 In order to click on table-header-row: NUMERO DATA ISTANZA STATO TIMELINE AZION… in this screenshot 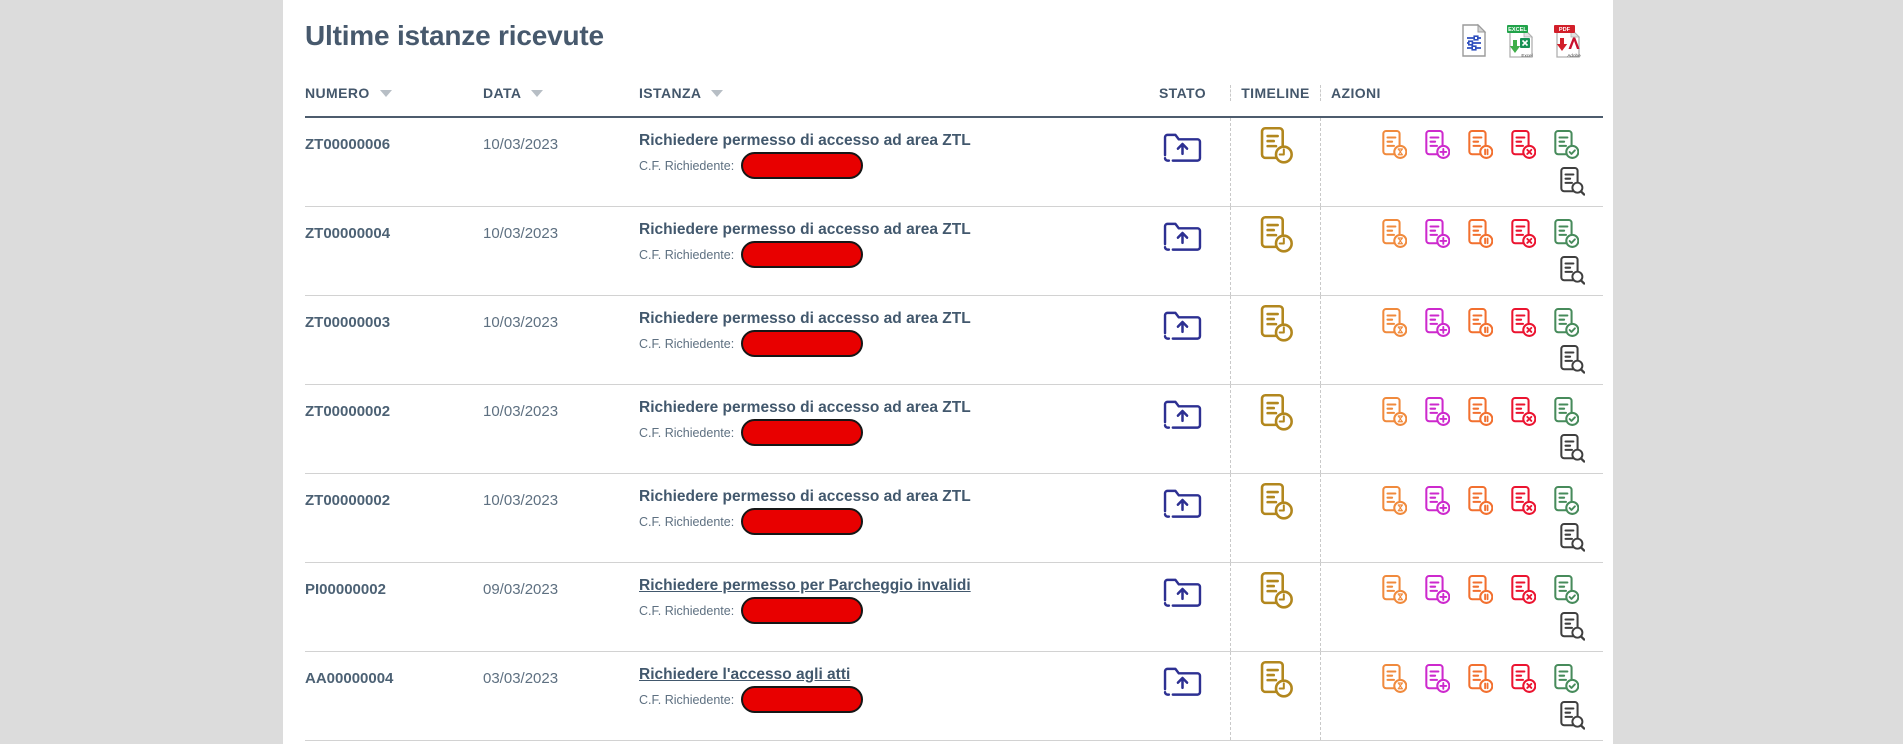, I will do `click(954, 94)`.